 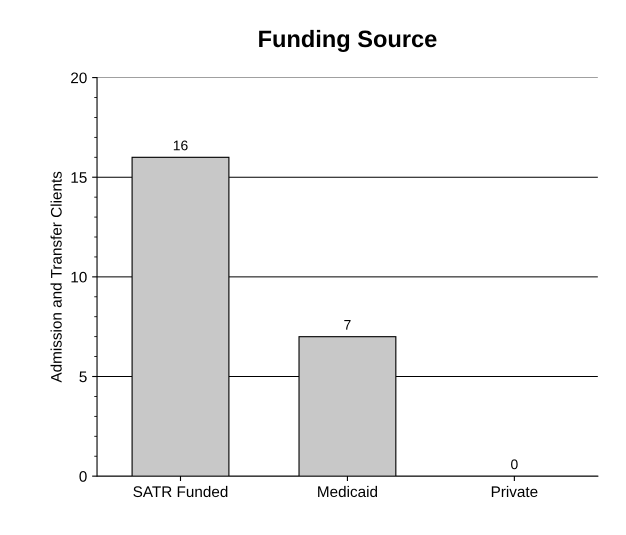 What do you see at coordinates (514, 464) in the screenshot?
I see `data-label: 0` at bounding box center [514, 464].